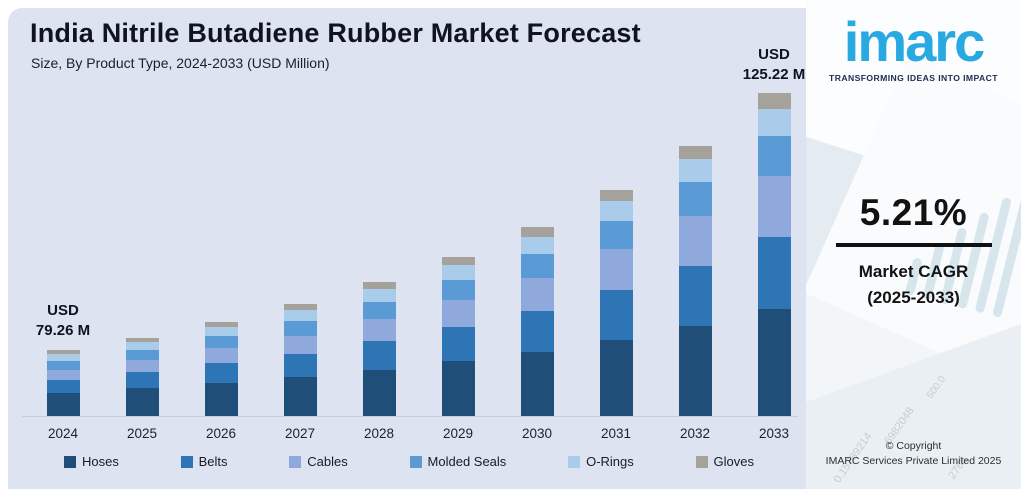 This screenshot has width=1021, height=489. I want to click on cagr-value: 5.21%, so click(913, 212).